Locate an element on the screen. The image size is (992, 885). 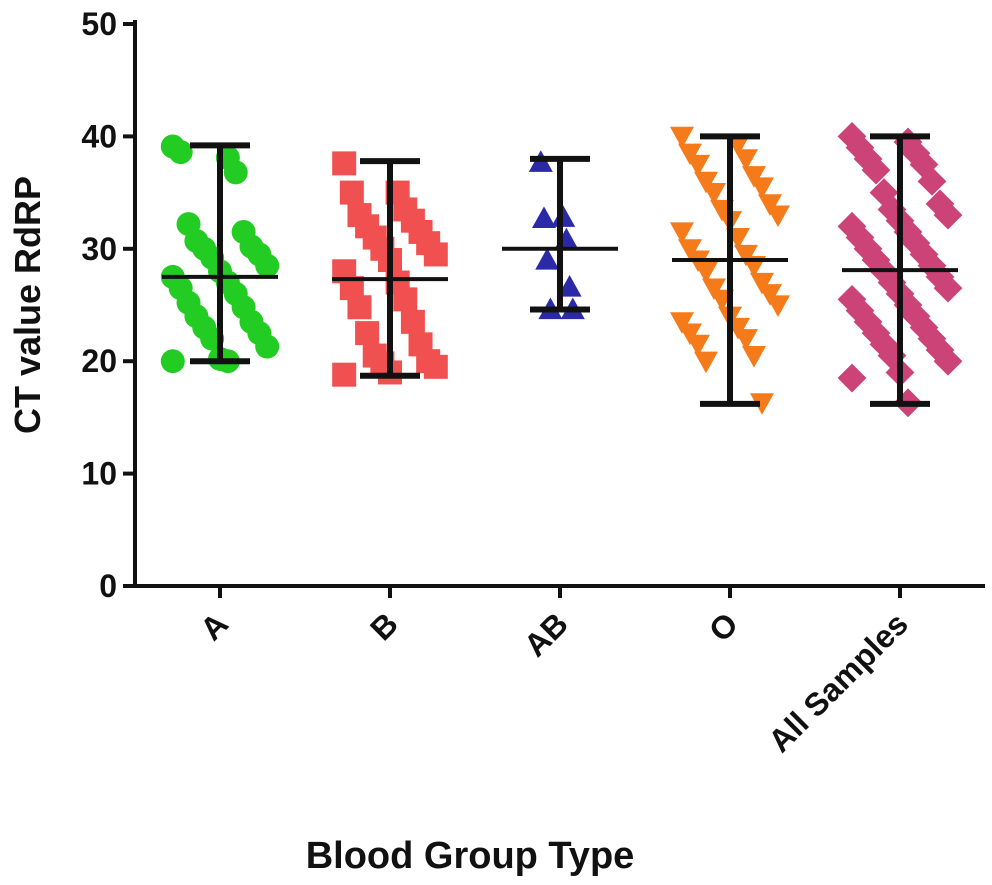
y-tick-label: 0 is located at coordinates (108, 586).